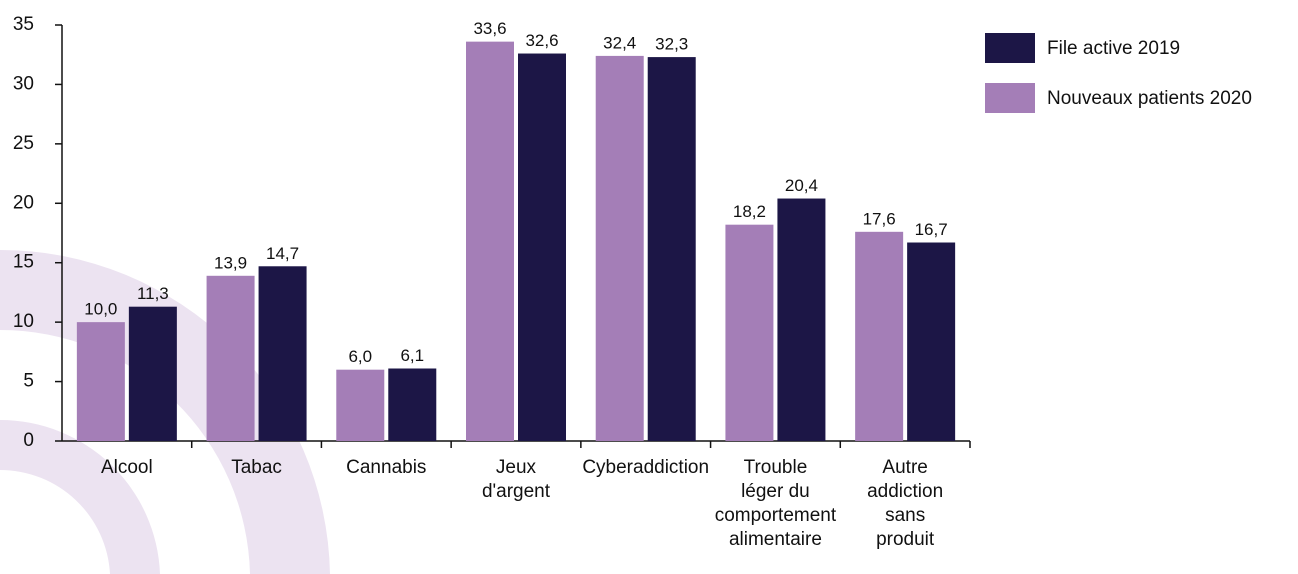 This screenshot has height=574, width=1298. I want to click on value-label: 16,7, so click(931, 229).